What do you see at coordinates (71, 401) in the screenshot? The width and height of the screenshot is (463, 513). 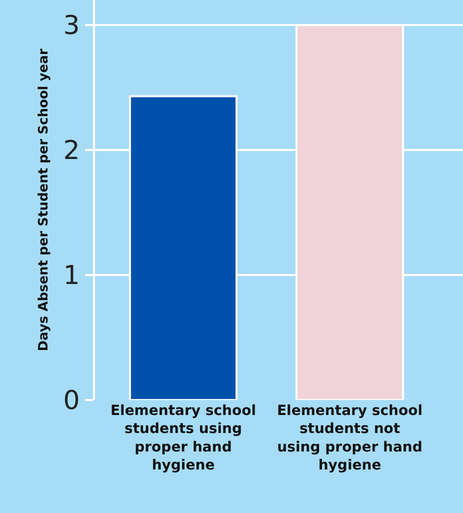 I see `y-tick-label: 0` at bounding box center [71, 401].